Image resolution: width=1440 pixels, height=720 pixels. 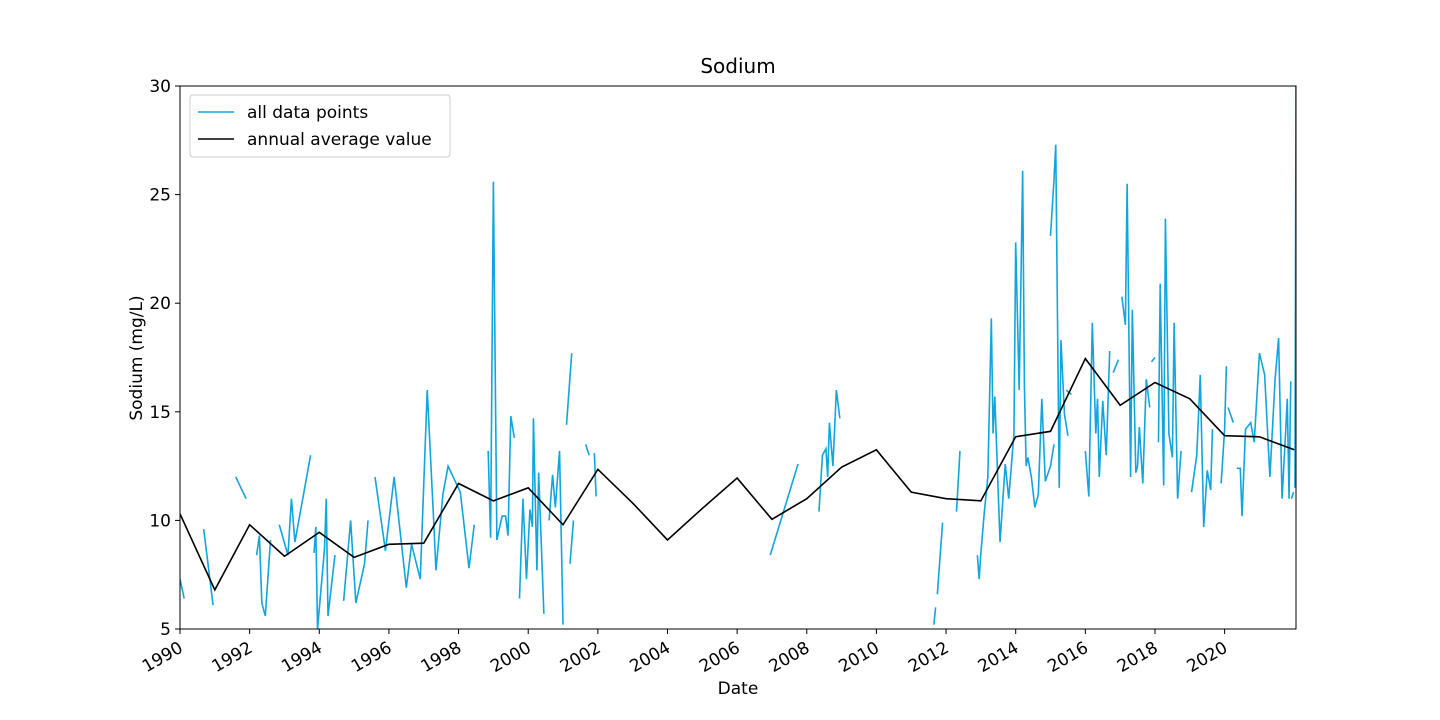 I want to click on y-tick-label: 5, so click(x=165, y=630).